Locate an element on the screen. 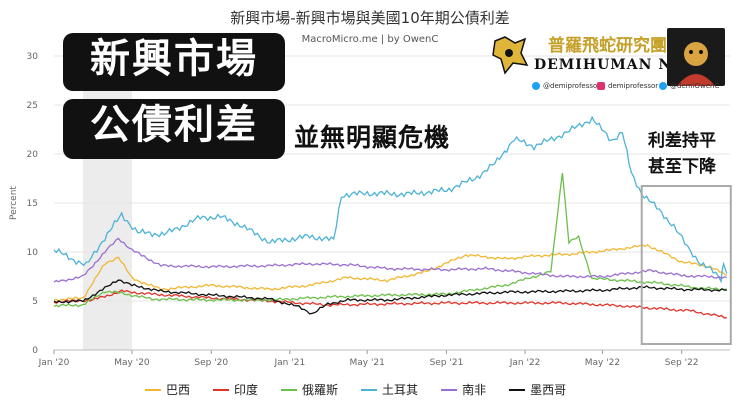 The height and width of the screenshot is (416, 740). x-tick-label: Jan '21 is located at coordinates (290, 363).